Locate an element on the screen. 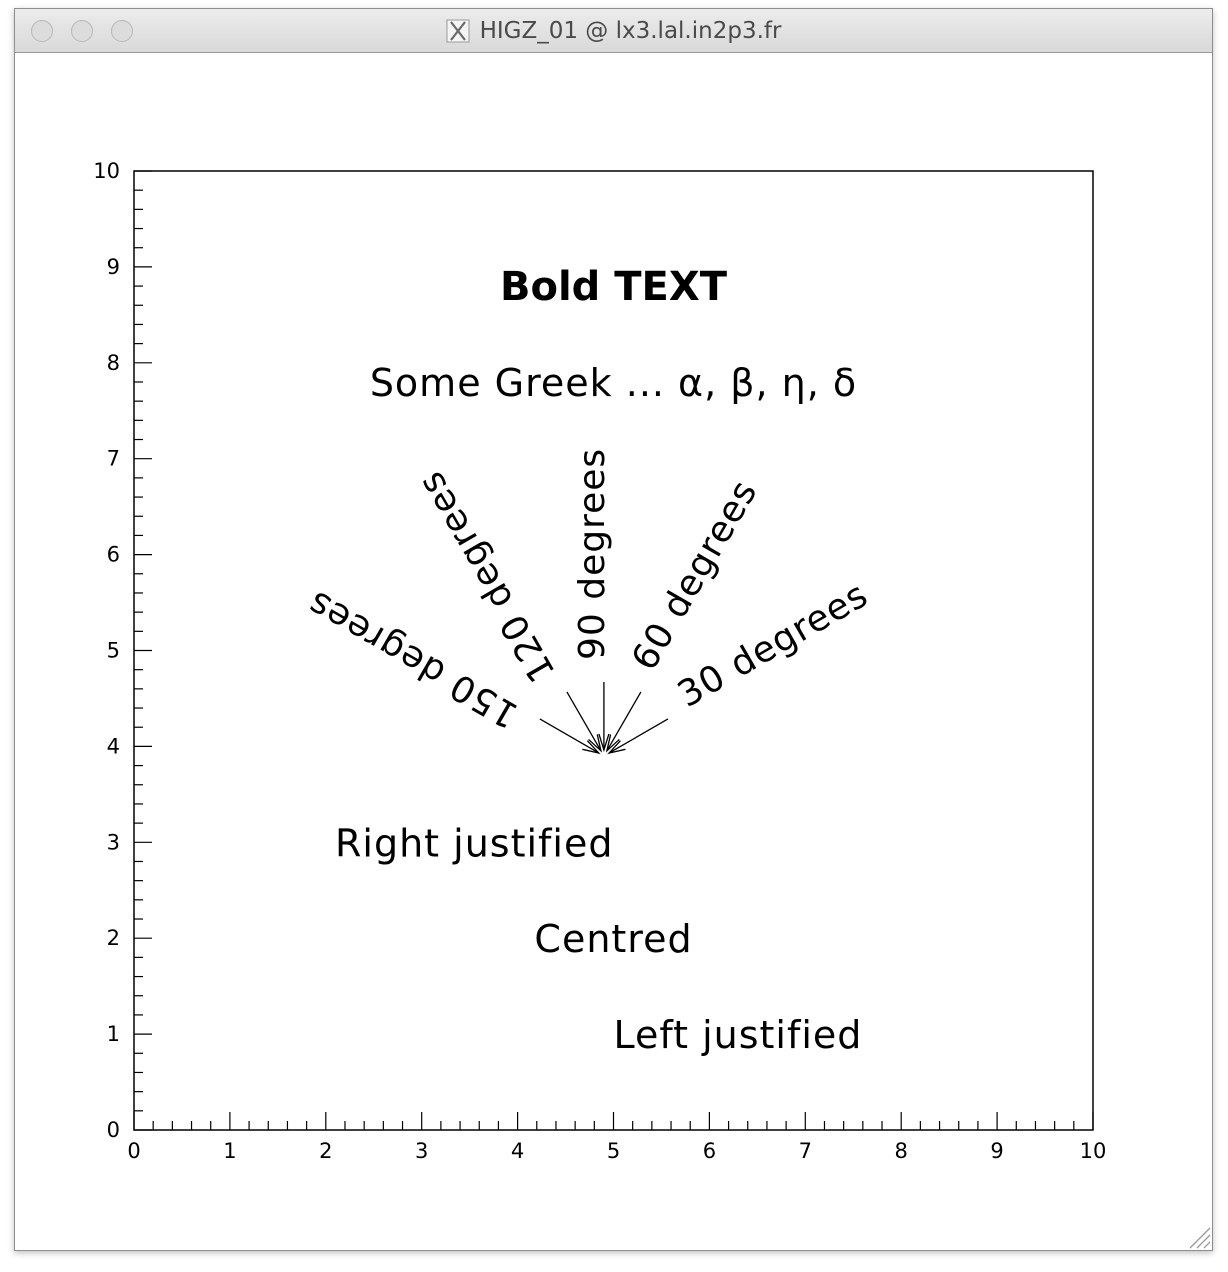 The height and width of the screenshot is (1272, 1228). y-tick-label: 1 is located at coordinates (113, 1034).